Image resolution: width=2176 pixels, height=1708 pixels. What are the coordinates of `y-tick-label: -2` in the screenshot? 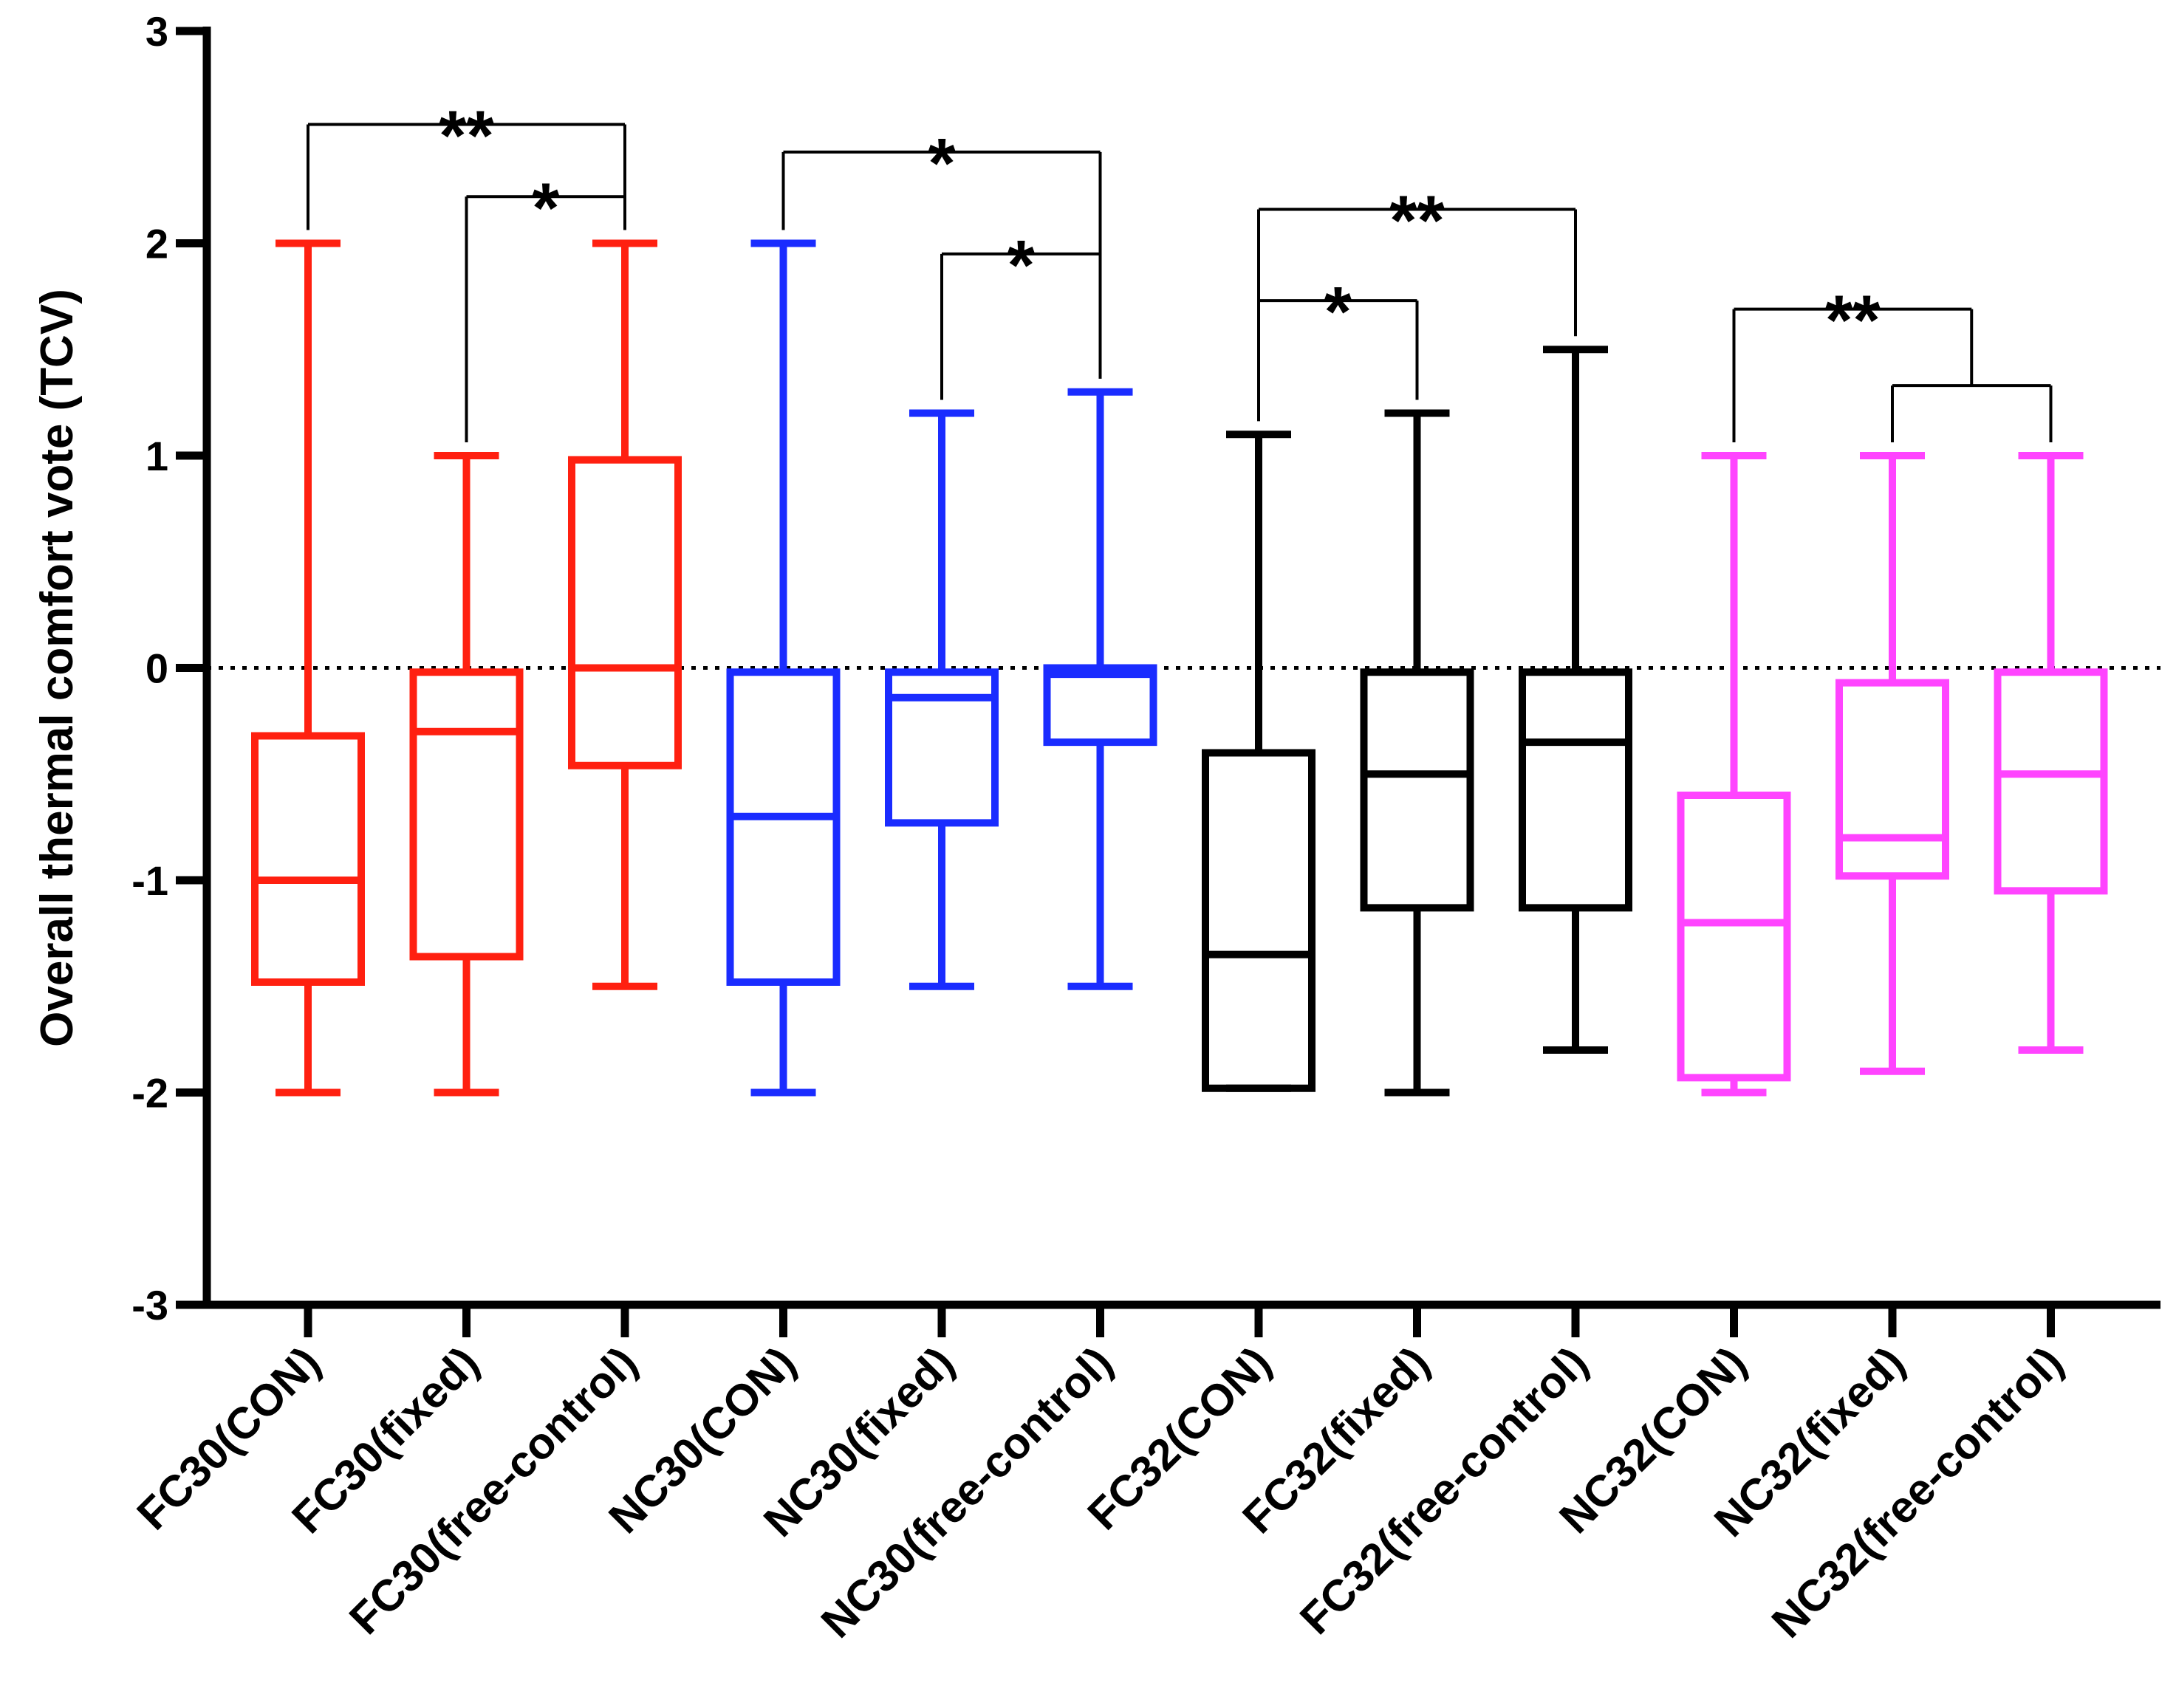 It's located at (149, 1093).